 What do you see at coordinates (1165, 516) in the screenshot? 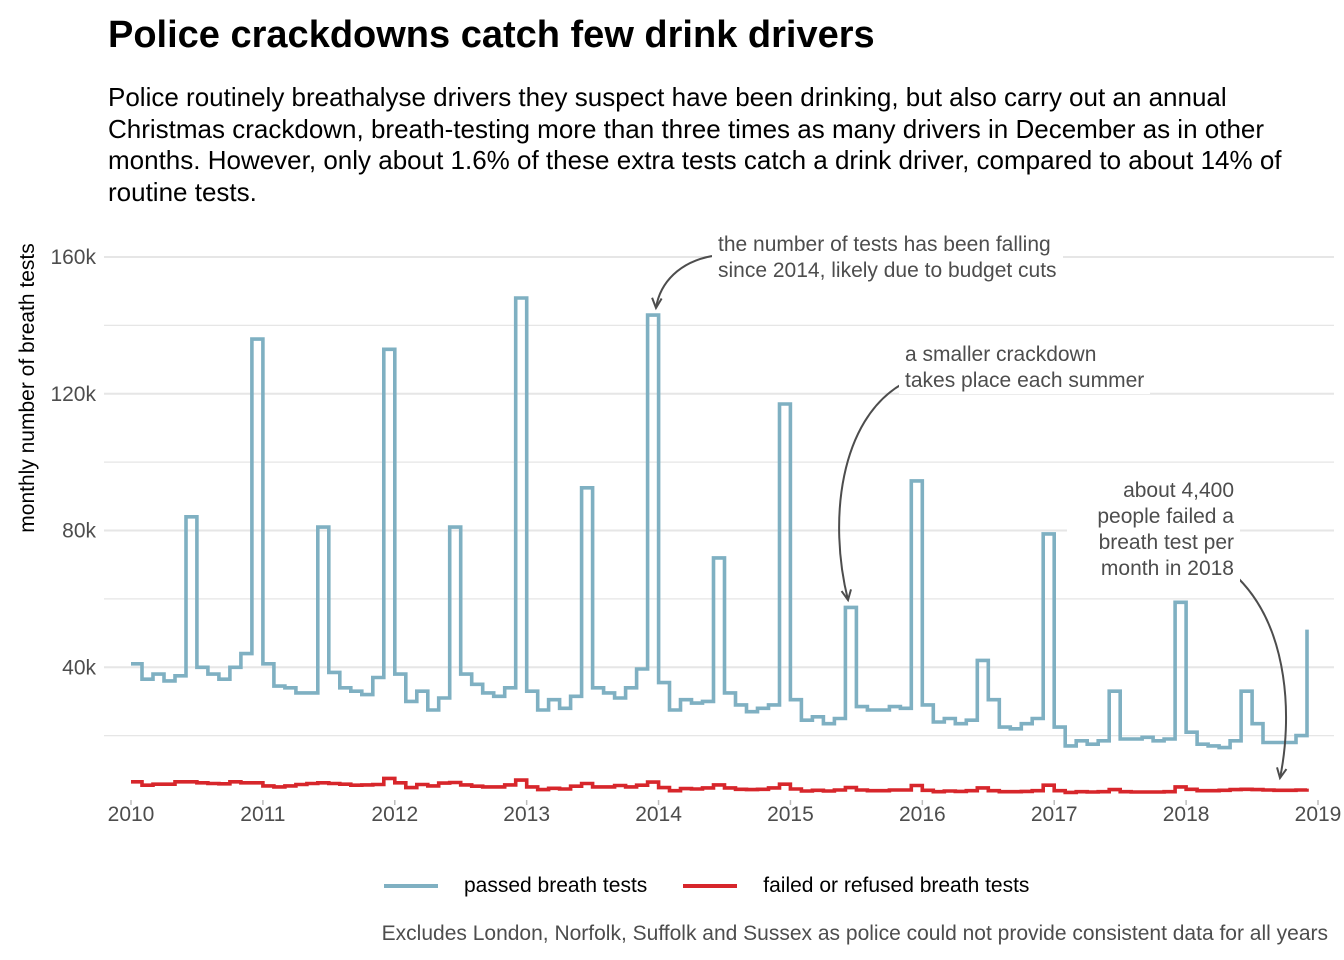
I see `annotation-line: people failed a` at bounding box center [1165, 516].